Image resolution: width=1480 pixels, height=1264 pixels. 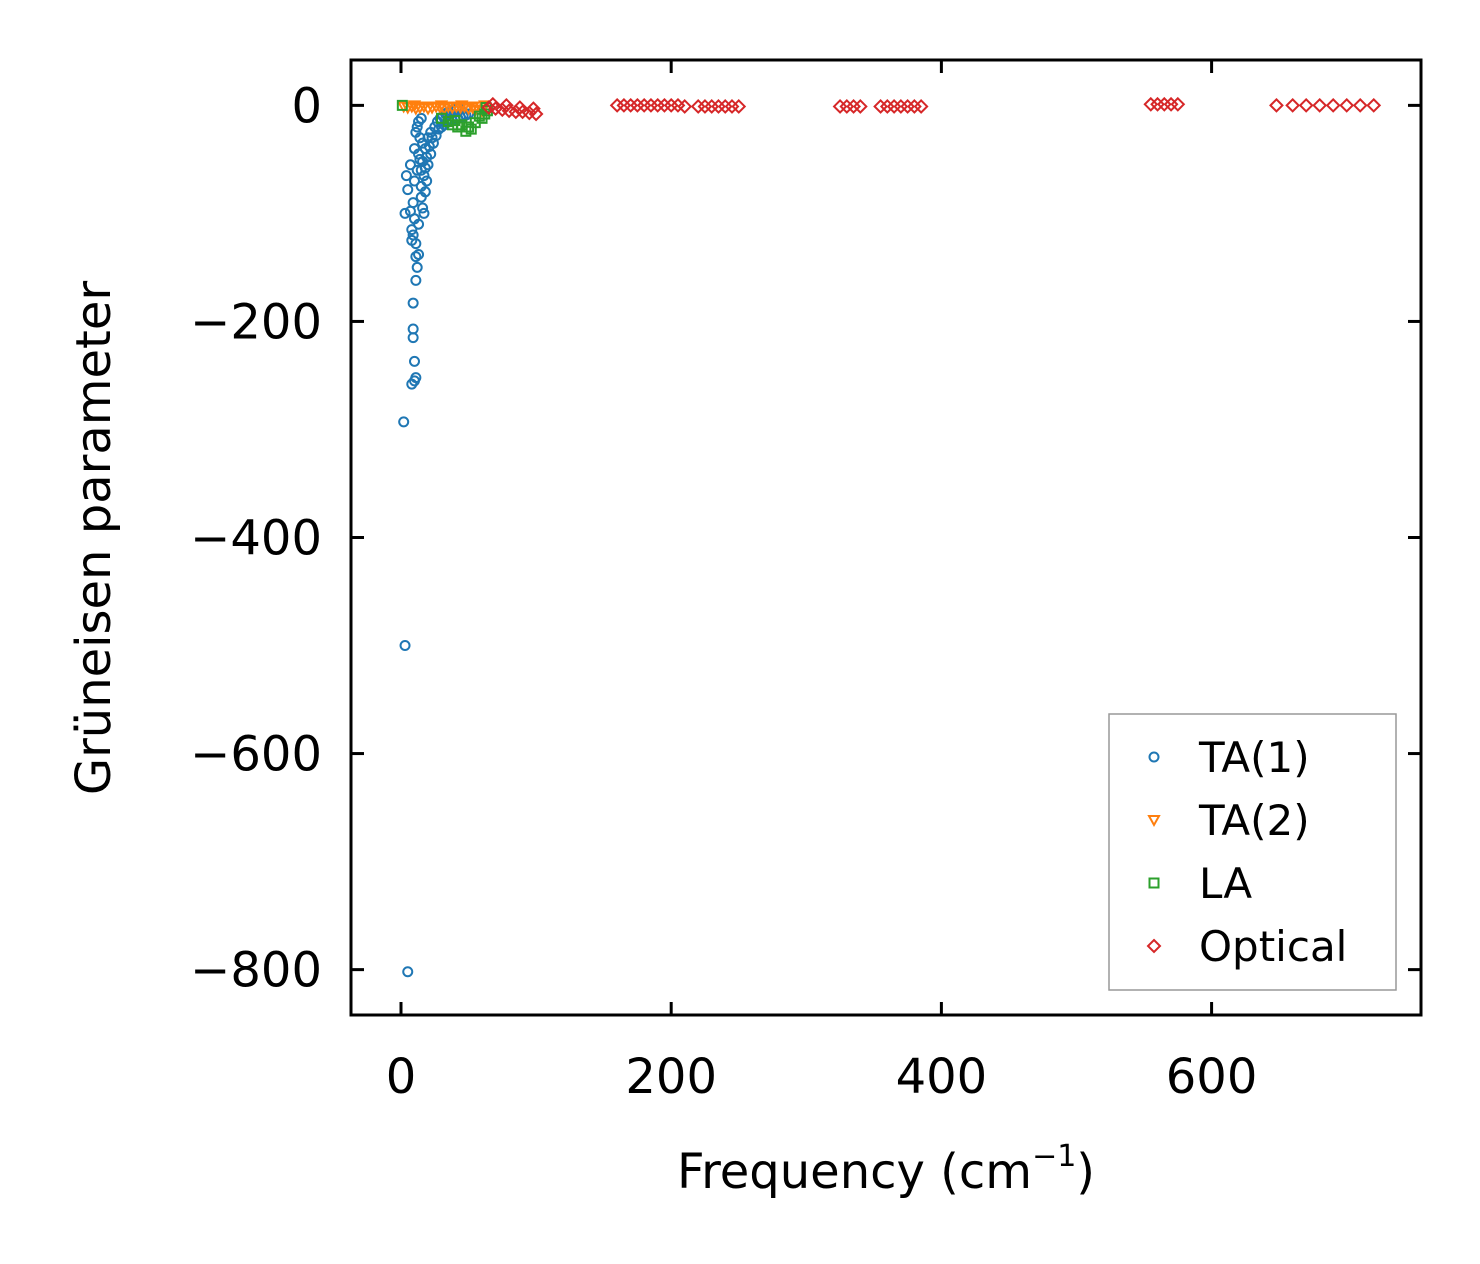 I want to click on legend-label: Optical, so click(x=1273, y=946).